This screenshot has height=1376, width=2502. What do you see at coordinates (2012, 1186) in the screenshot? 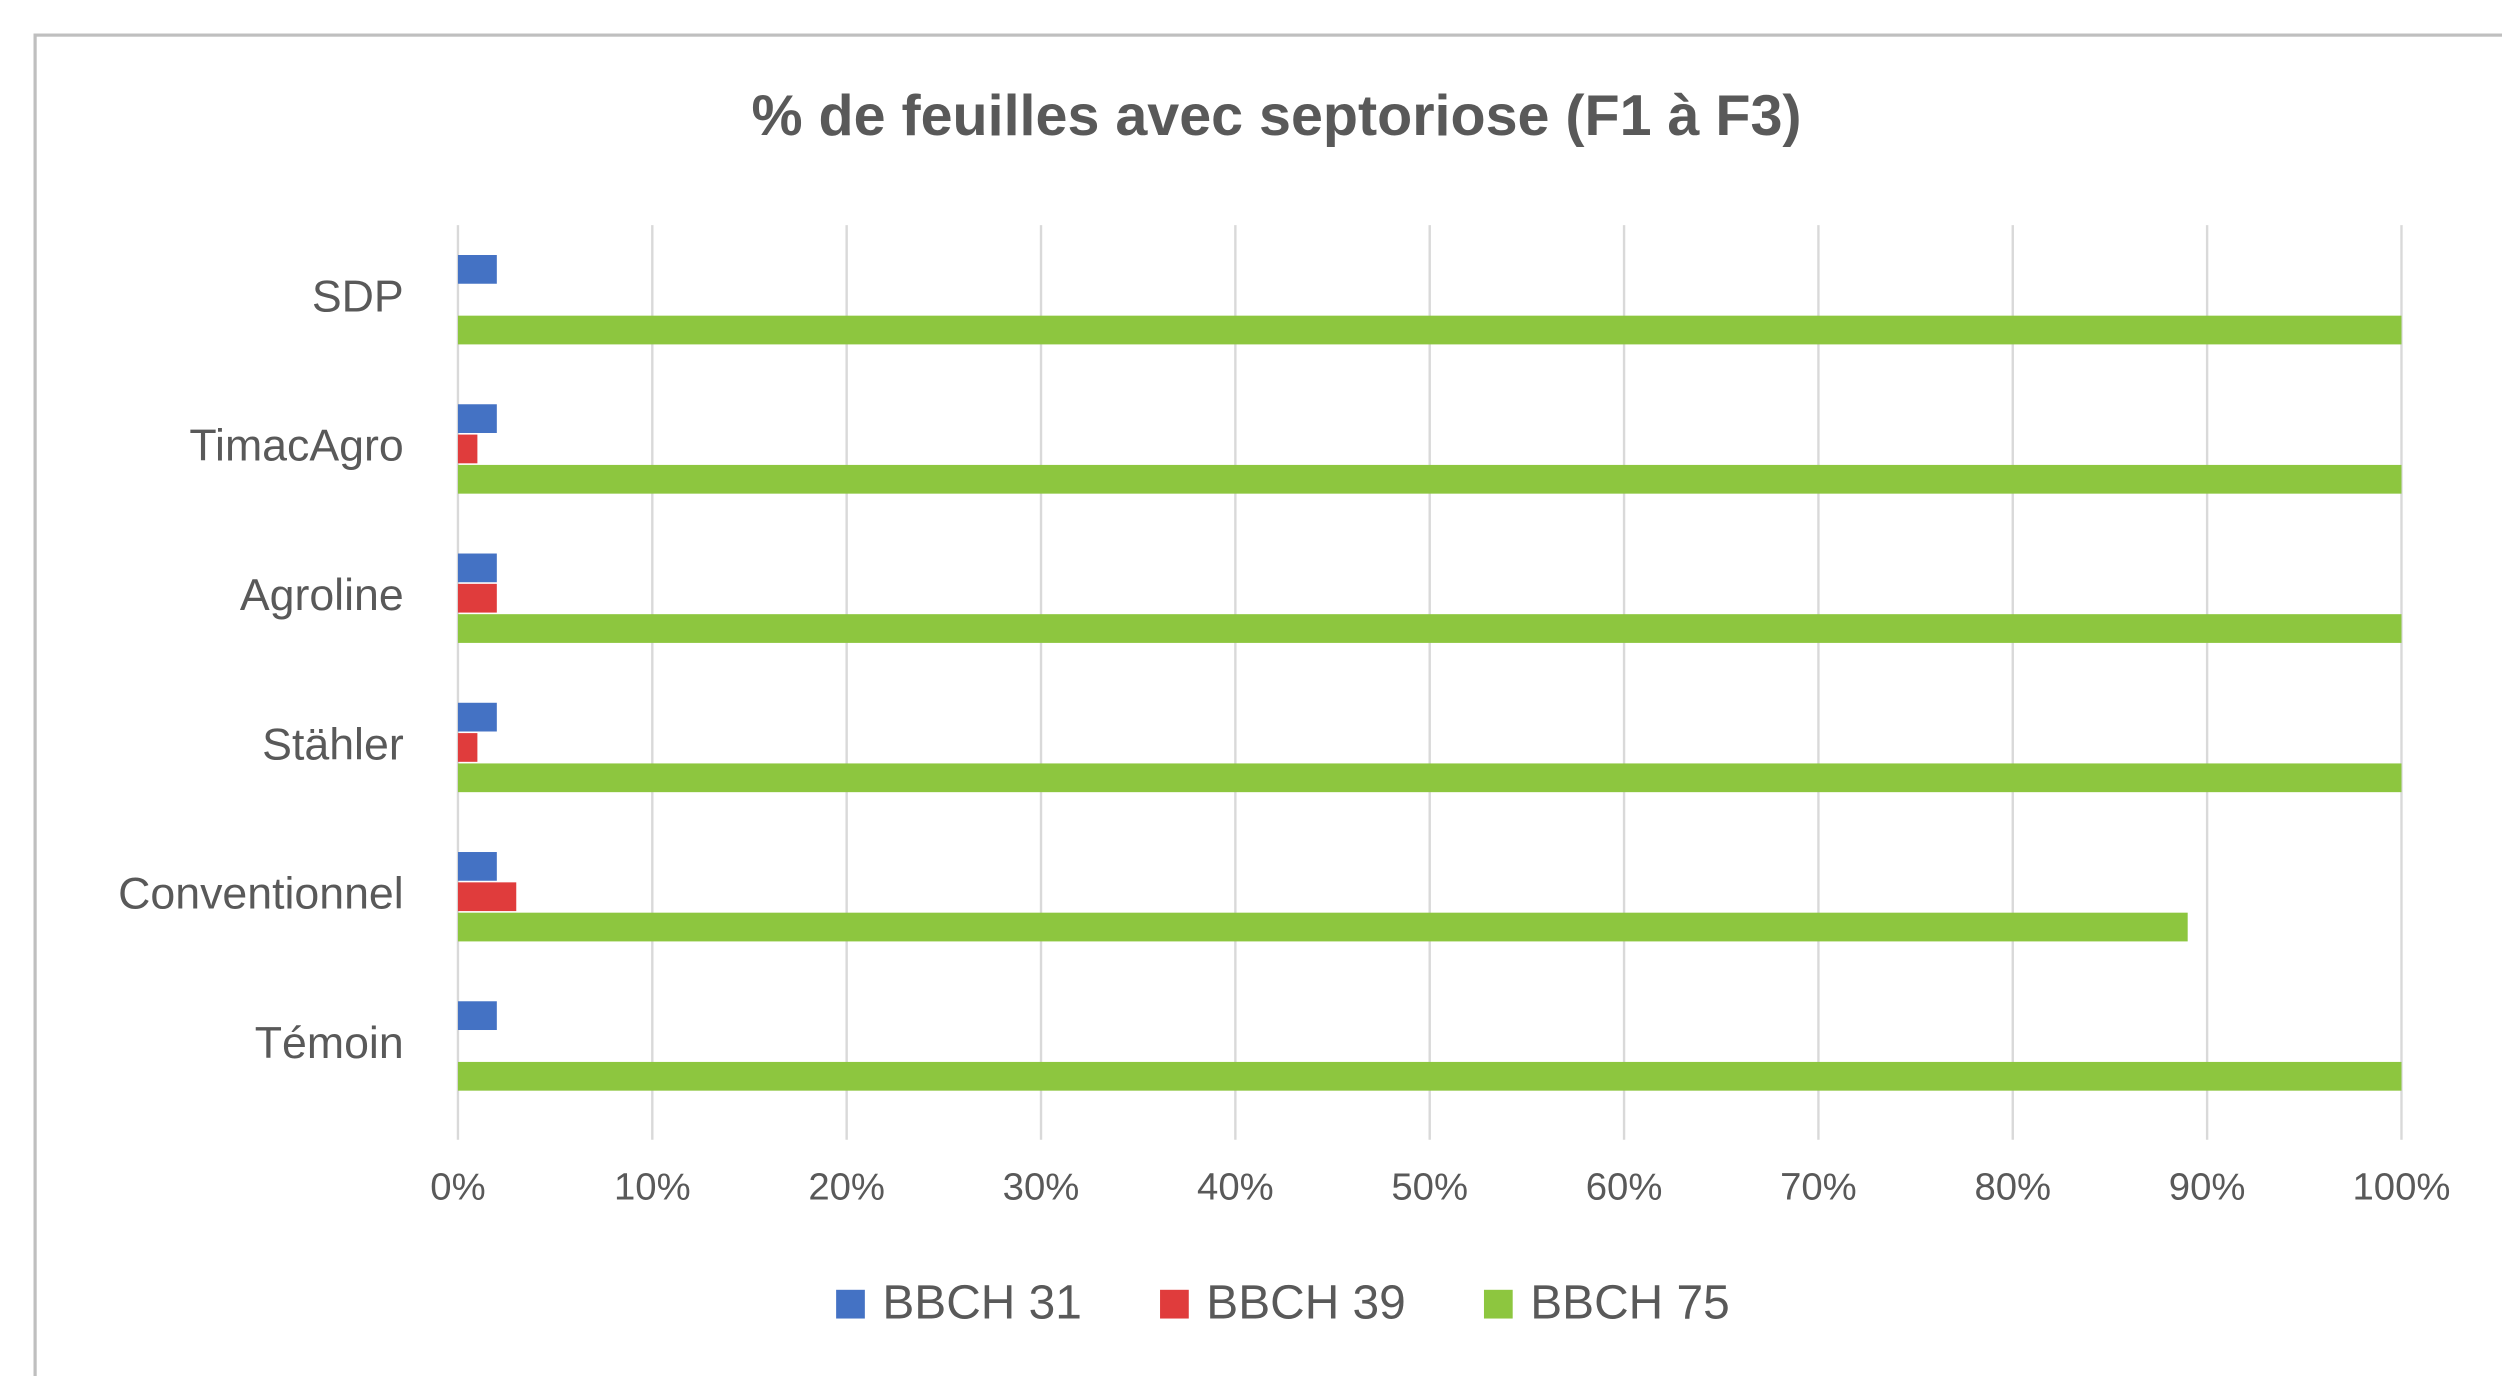
I see `x-tick-label: 80%` at bounding box center [2012, 1186].